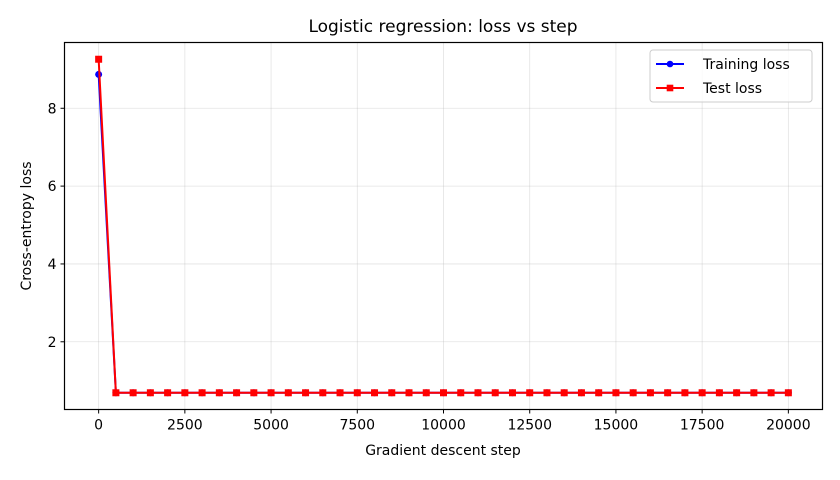  I want to click on legend-item-training-loss: Training loss, so click(723, 65).